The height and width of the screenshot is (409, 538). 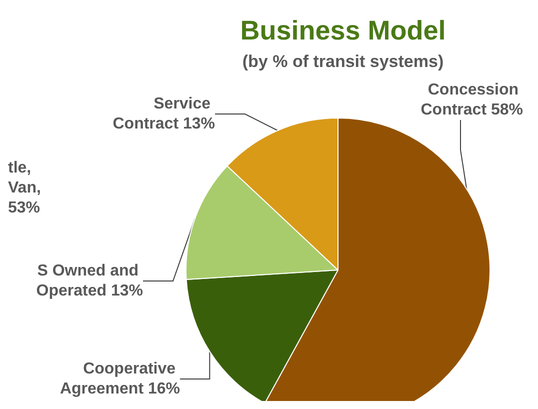 What do you see at coordinates (343, 31) in the screenshot?
I see `chart-title: Business Model` at bounding box center [343, 31].